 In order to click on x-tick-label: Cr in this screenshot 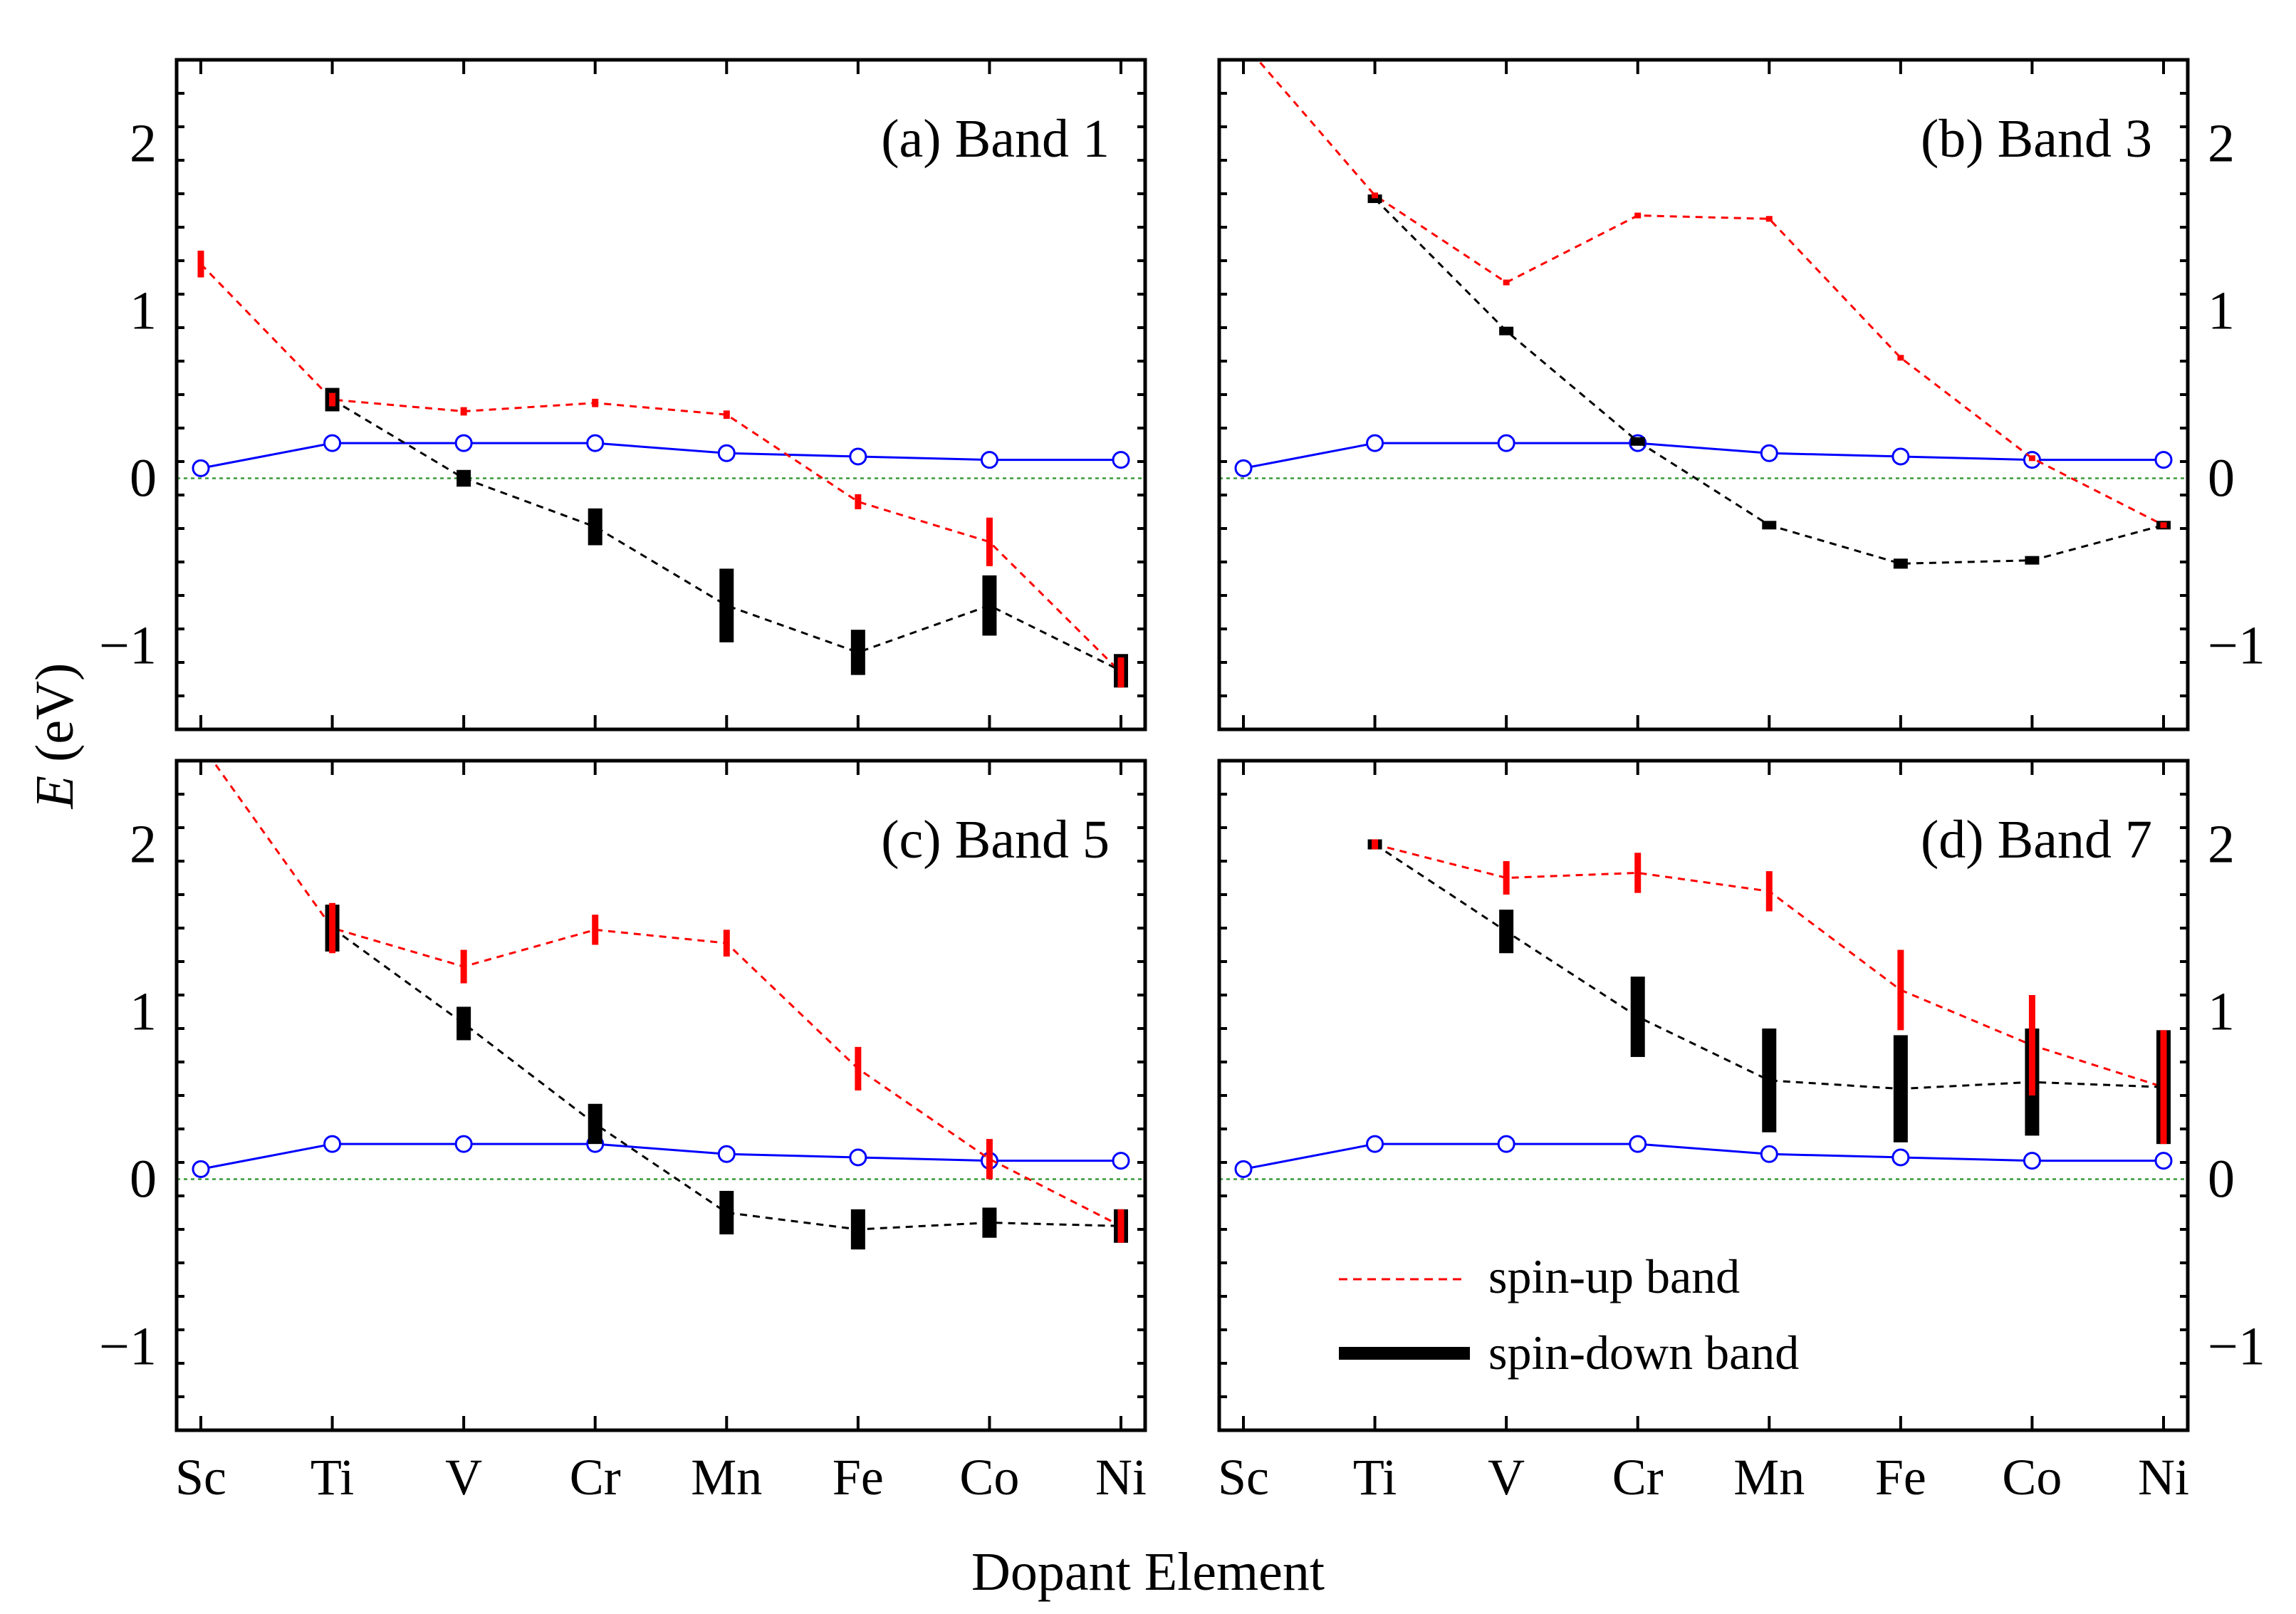, I will do `click(595, 1477)`.